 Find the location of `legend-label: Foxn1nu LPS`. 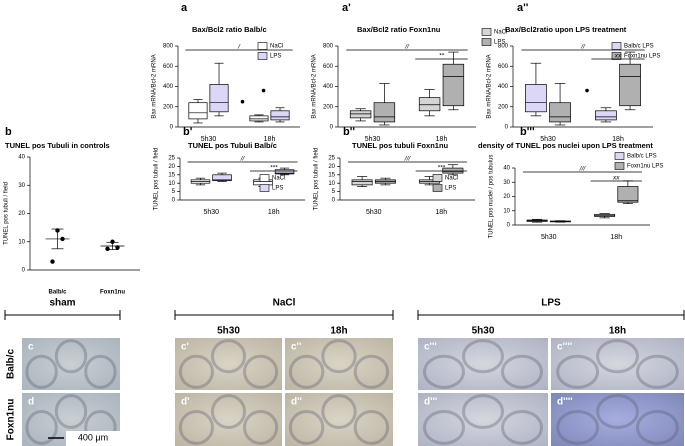

legend-label: Foxn1nu LPS is located at coordinates (642, 57).